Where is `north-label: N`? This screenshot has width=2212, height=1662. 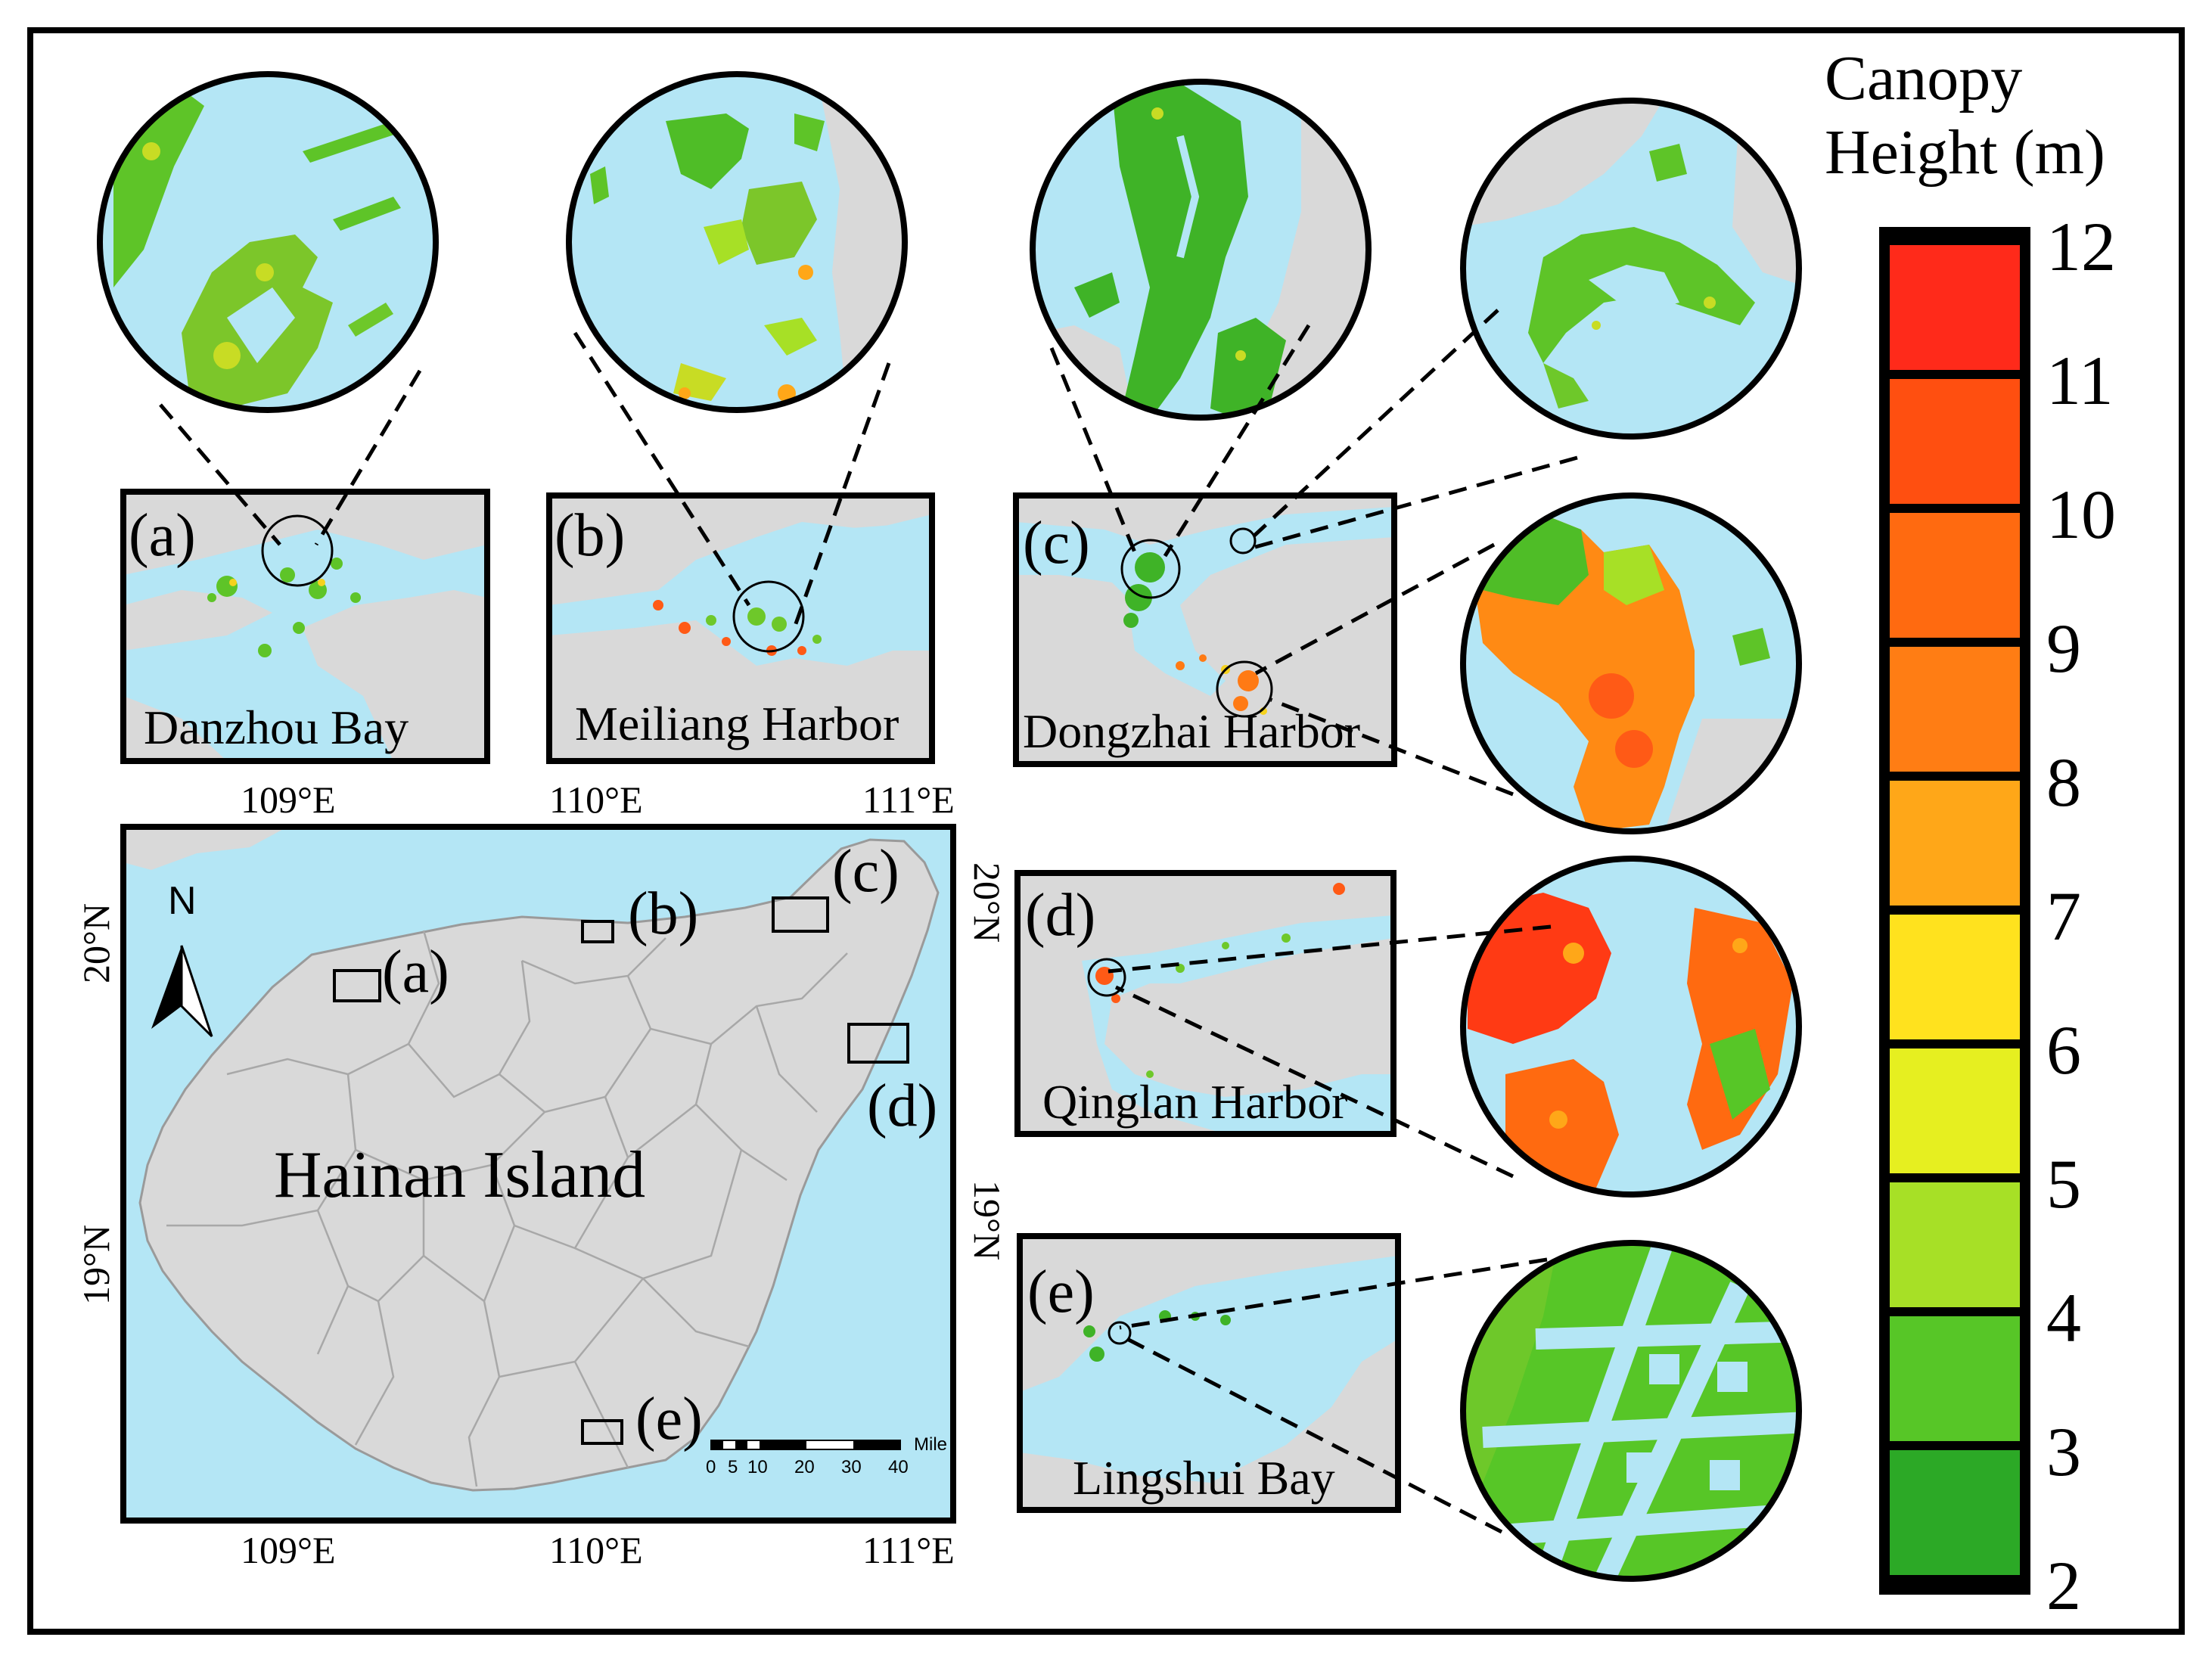 north-label: N is located at coordinates (183, 901).